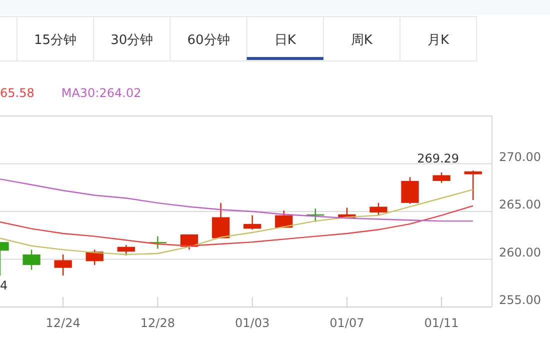  I want to click on x-tick-label: 12/24, so click(63, 323).